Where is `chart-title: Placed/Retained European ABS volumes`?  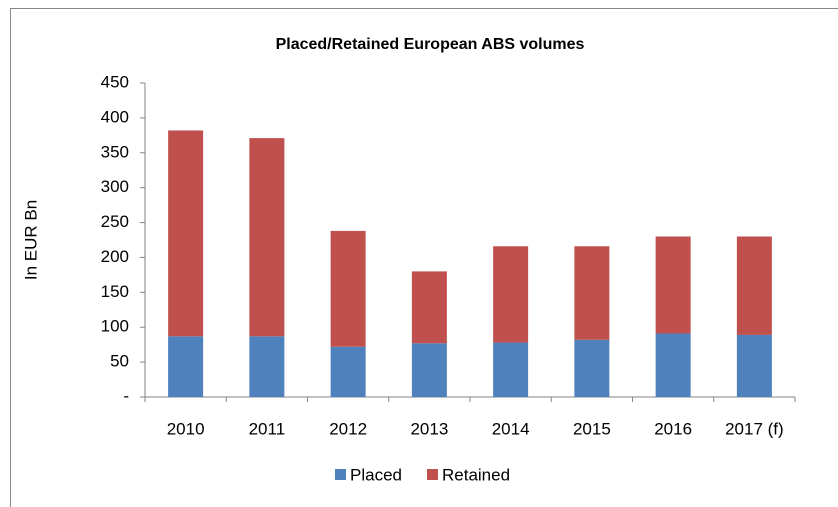
chart-title: Placed/Retained European ABS volumes is located at coordinates (430, 44).